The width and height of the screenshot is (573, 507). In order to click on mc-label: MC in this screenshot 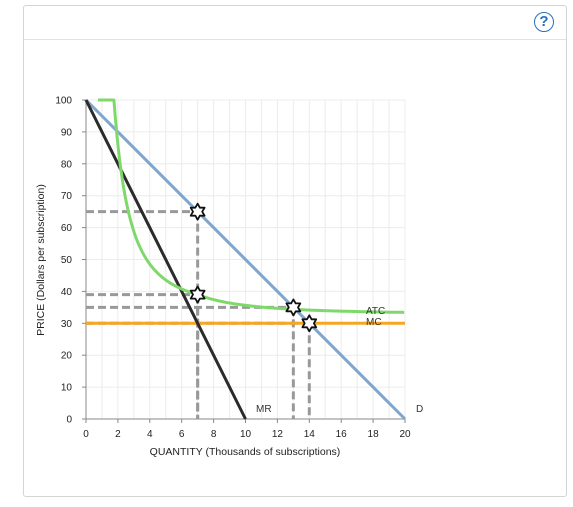, I will do `click(374, 322)`.